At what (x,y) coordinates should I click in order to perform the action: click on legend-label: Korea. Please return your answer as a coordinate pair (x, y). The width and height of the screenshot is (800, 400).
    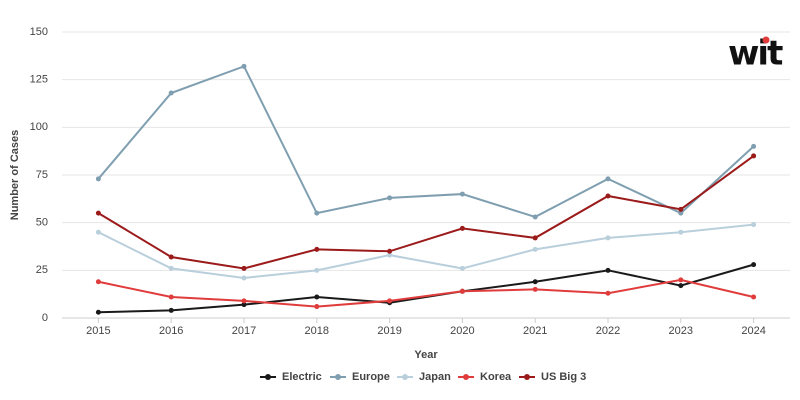
    Looking at the image, I should click on (496, 377).